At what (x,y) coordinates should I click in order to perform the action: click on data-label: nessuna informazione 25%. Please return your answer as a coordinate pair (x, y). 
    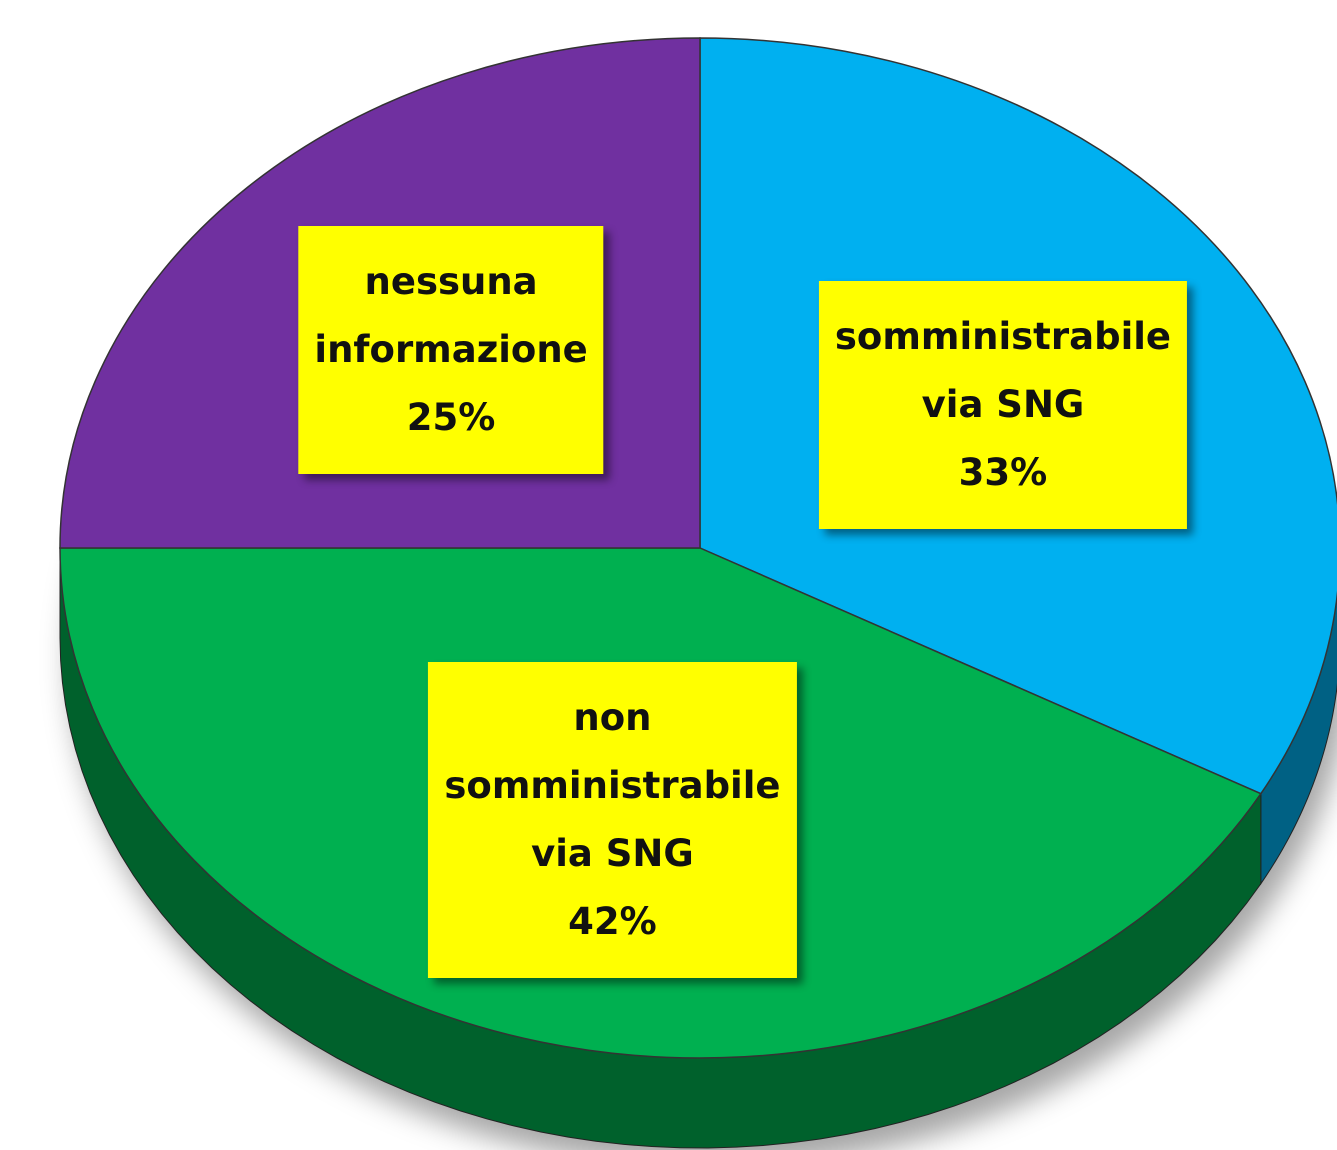
    Looking at the image, I should click on (451, 349).